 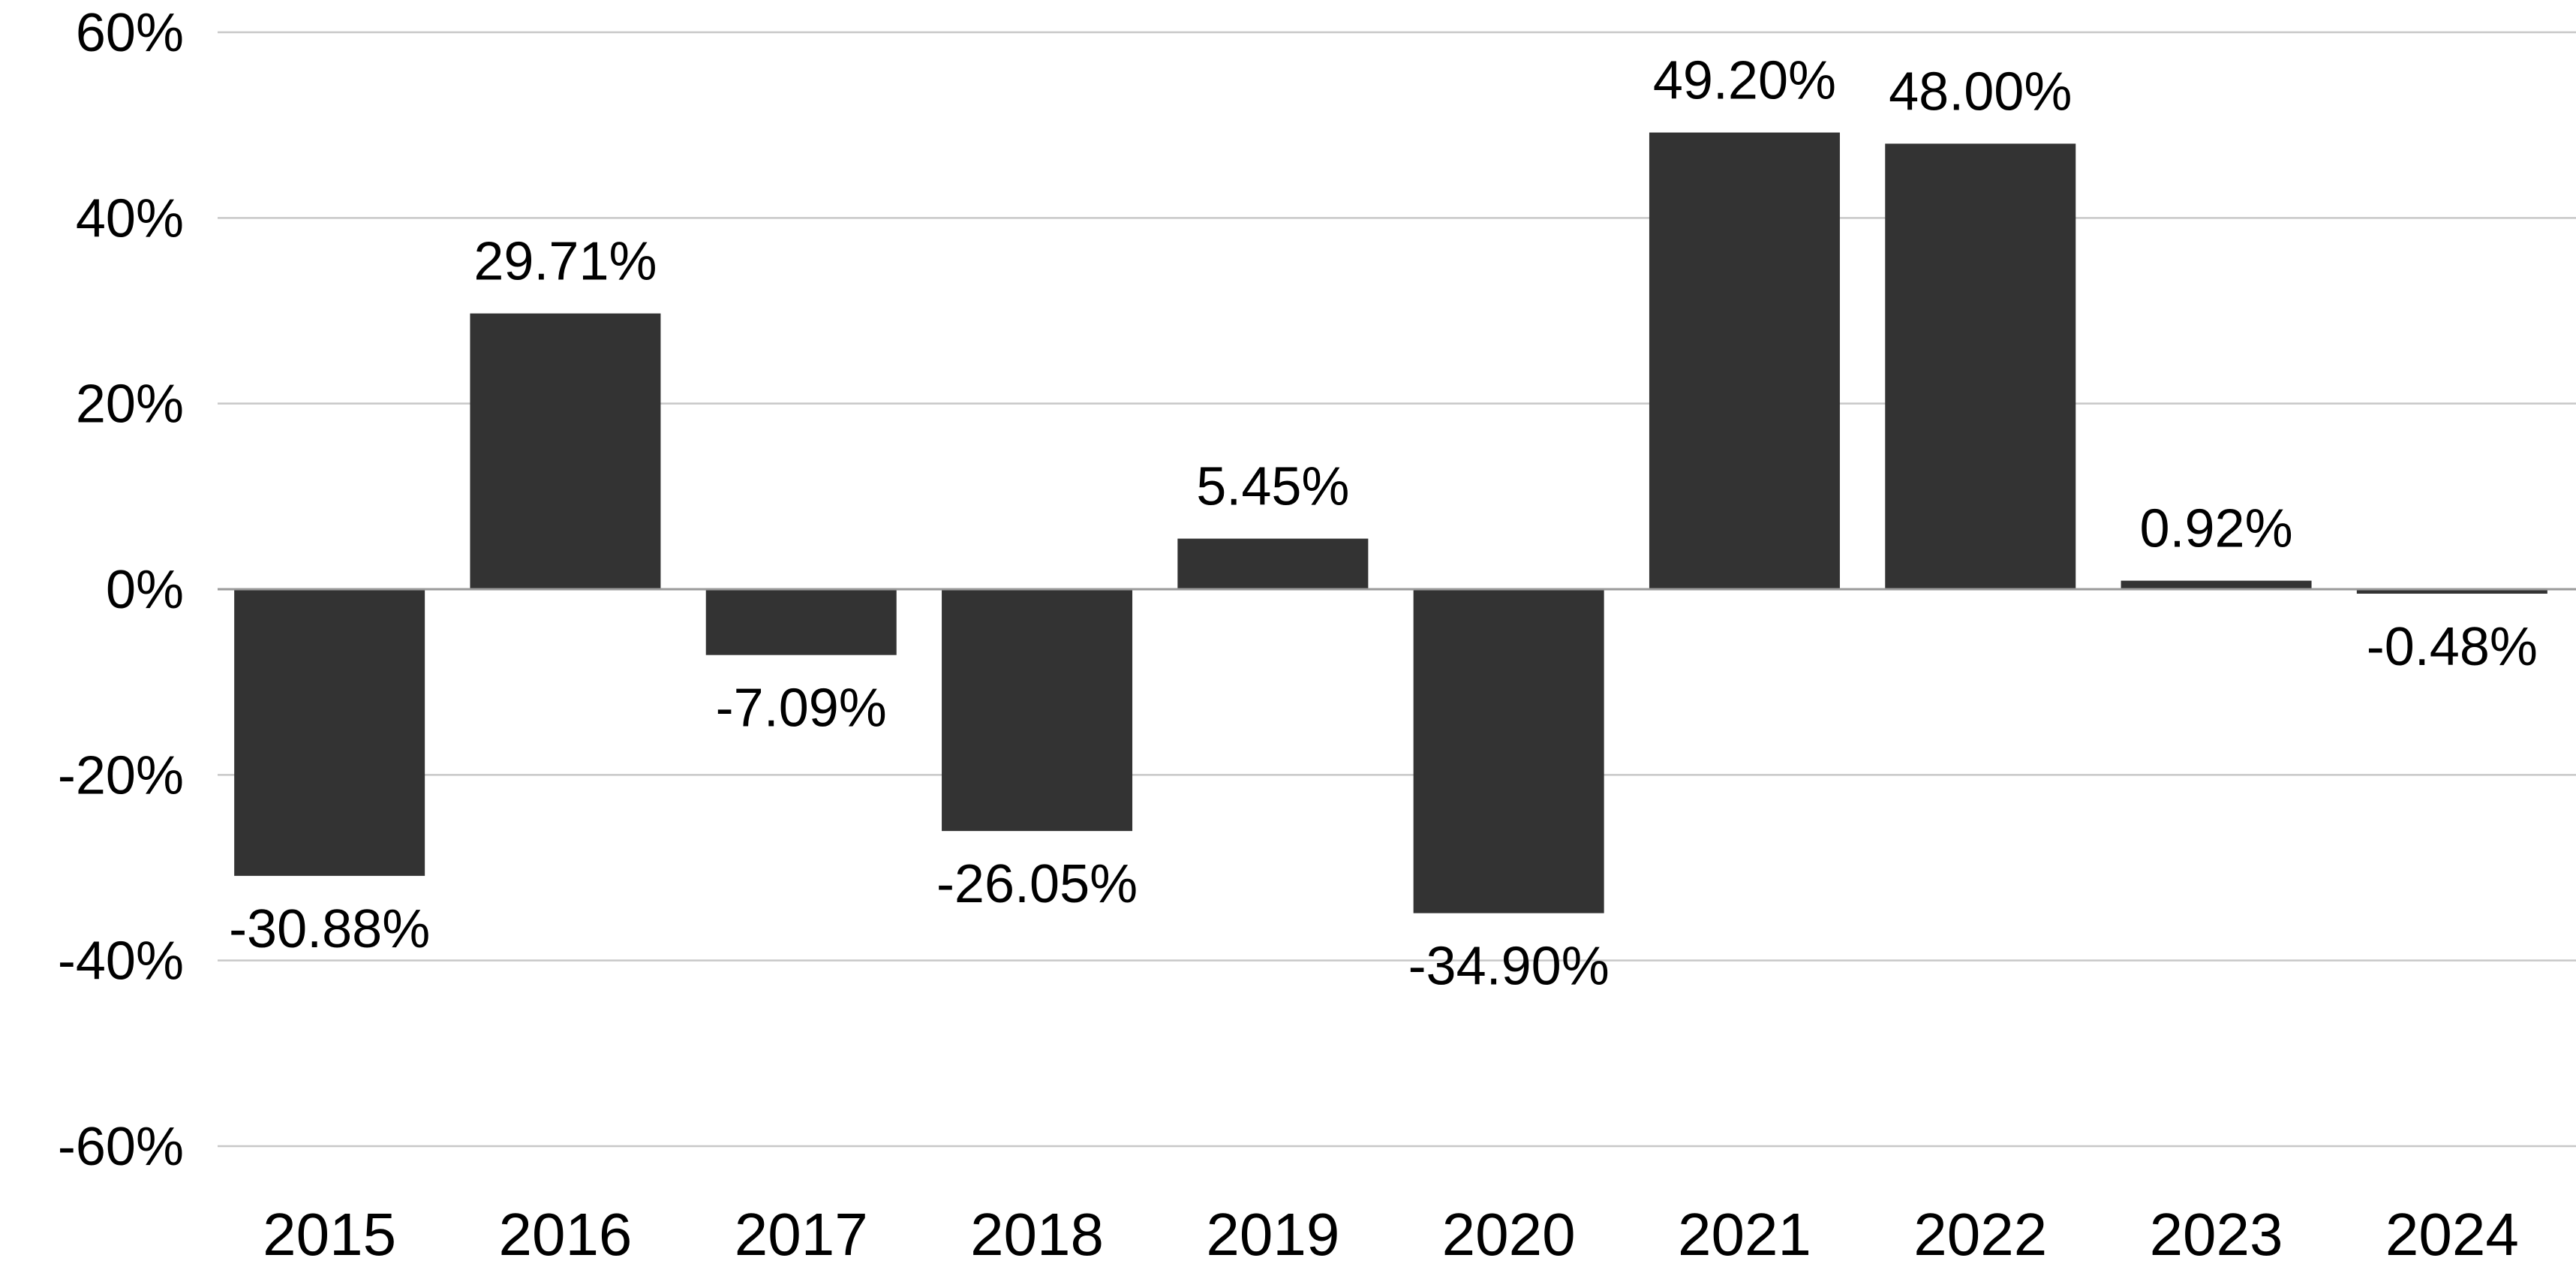 What do you see at coordinates (1391, 1234) in the screenshot?
I see `x-axis: 2015 2016 2017 2018 2019 2020 2021 2022 2023 2024` at bounding box center [1391, 1234].